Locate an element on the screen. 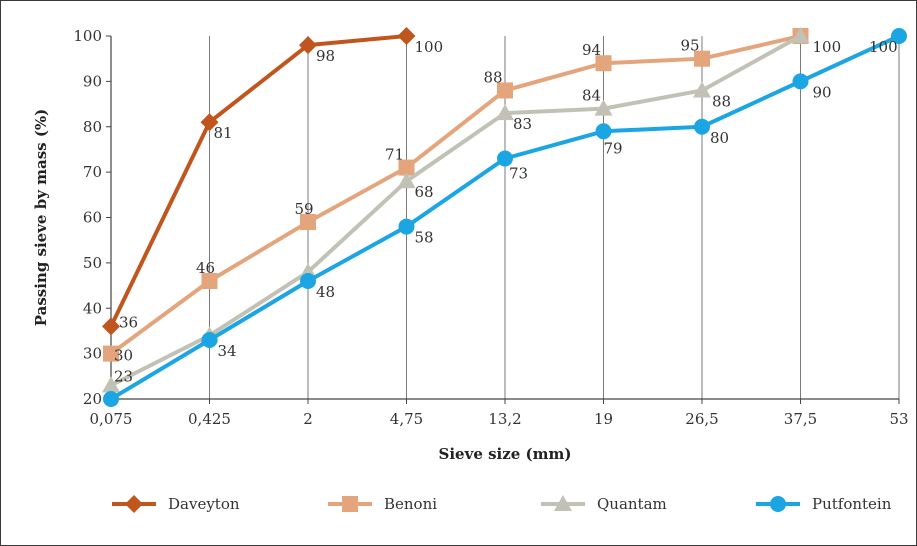  legend-item-benoni: Benoni is located at coordinates (382, 504).